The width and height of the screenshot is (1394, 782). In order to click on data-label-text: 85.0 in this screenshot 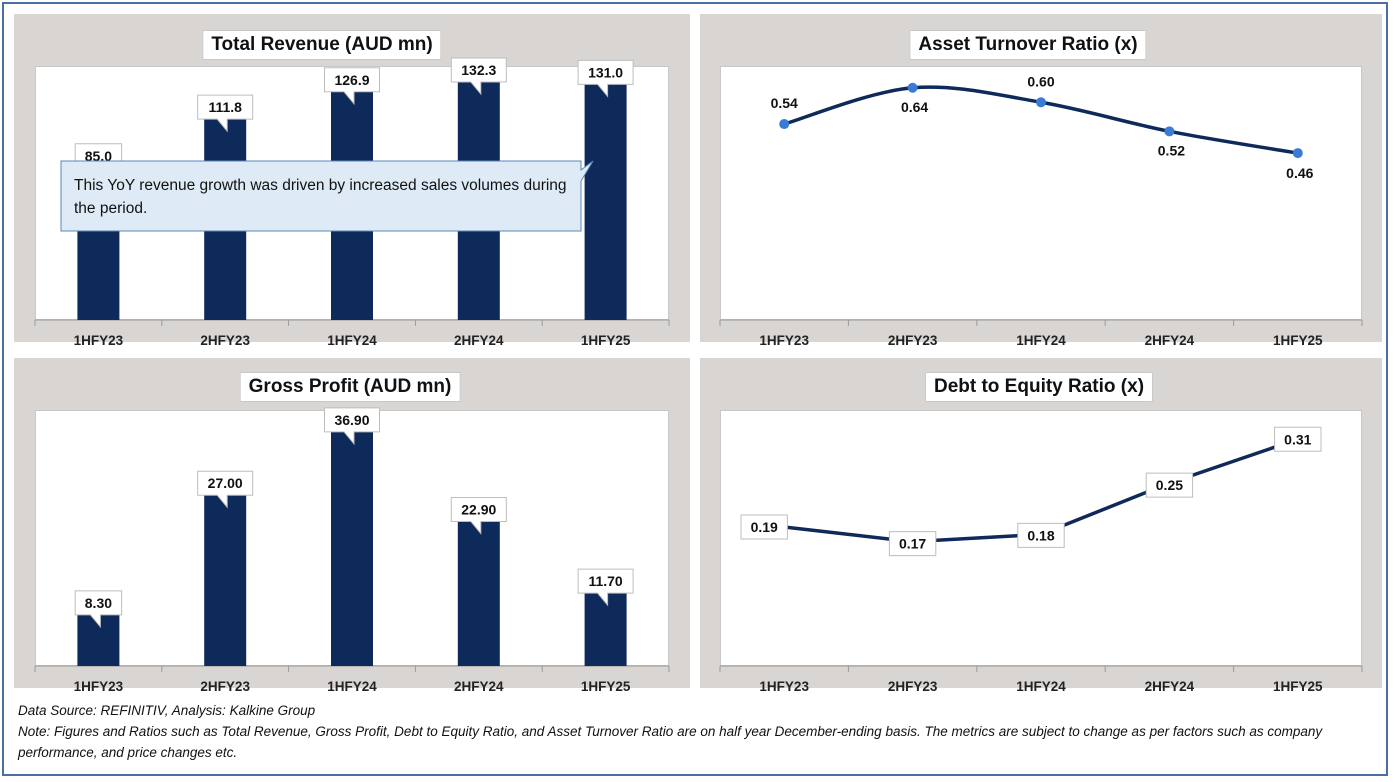, I will do `click(98, 156)`.